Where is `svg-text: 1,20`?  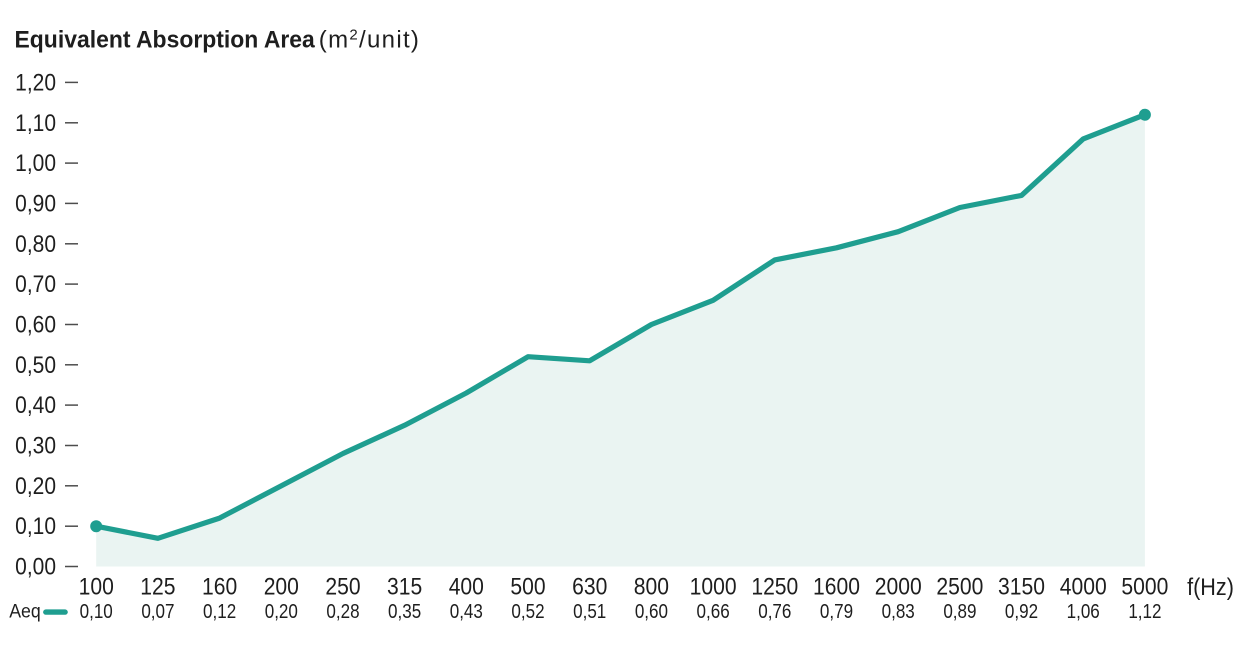
svg-text: 1,20 is located at coordinates (35, 82).